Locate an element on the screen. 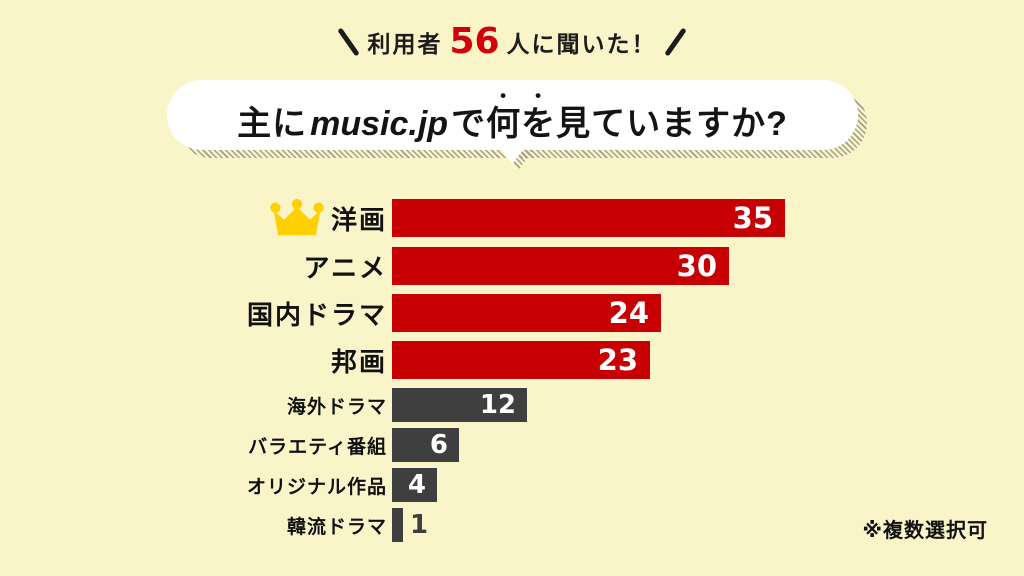 The width and height of the screenshot is (1024, 576). bar-value: 6 is located at coordinates (438, 445).